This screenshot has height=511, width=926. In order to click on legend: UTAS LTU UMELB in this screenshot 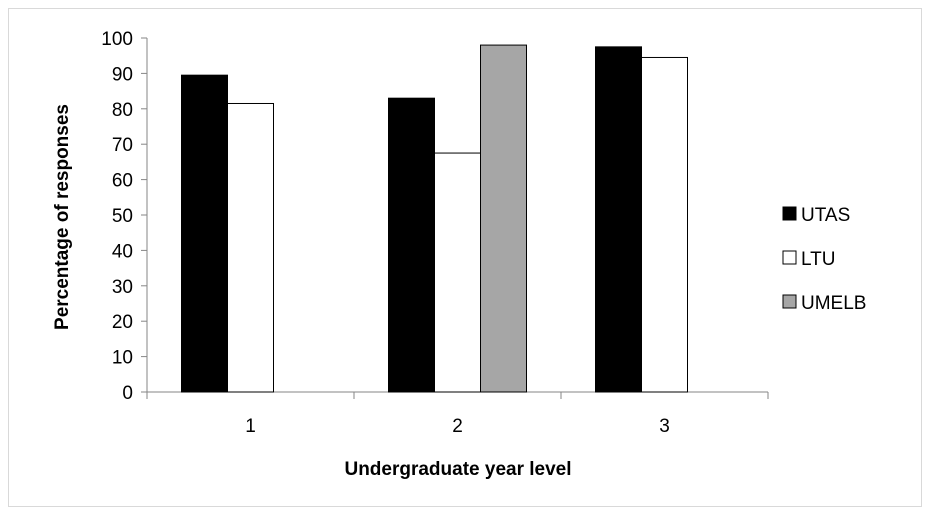, I will do `click(824, 259)`.